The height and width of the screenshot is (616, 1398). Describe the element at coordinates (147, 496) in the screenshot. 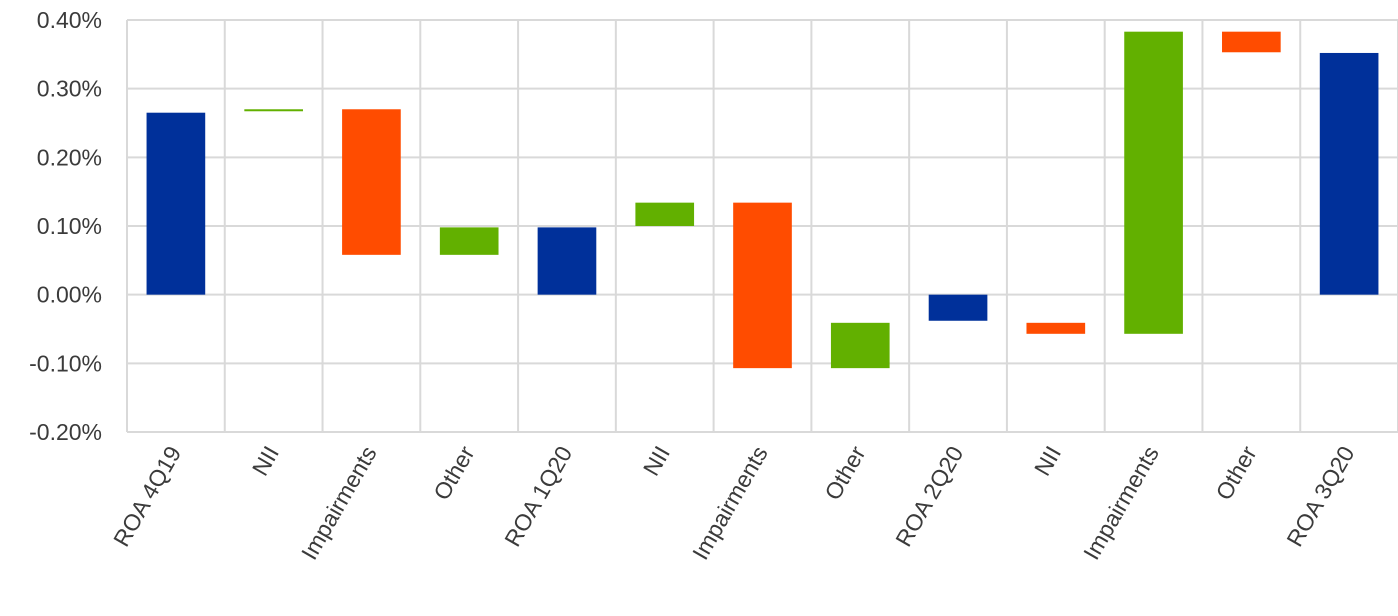

I see `x-category-label: ROA 4Q19` at that location.